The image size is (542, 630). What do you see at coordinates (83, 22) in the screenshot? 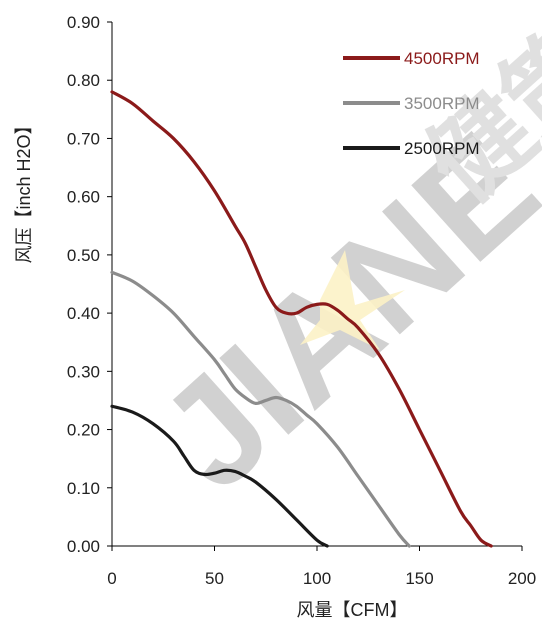
I see `y-tick-label: 0.90` at bounding box center [83, 22].